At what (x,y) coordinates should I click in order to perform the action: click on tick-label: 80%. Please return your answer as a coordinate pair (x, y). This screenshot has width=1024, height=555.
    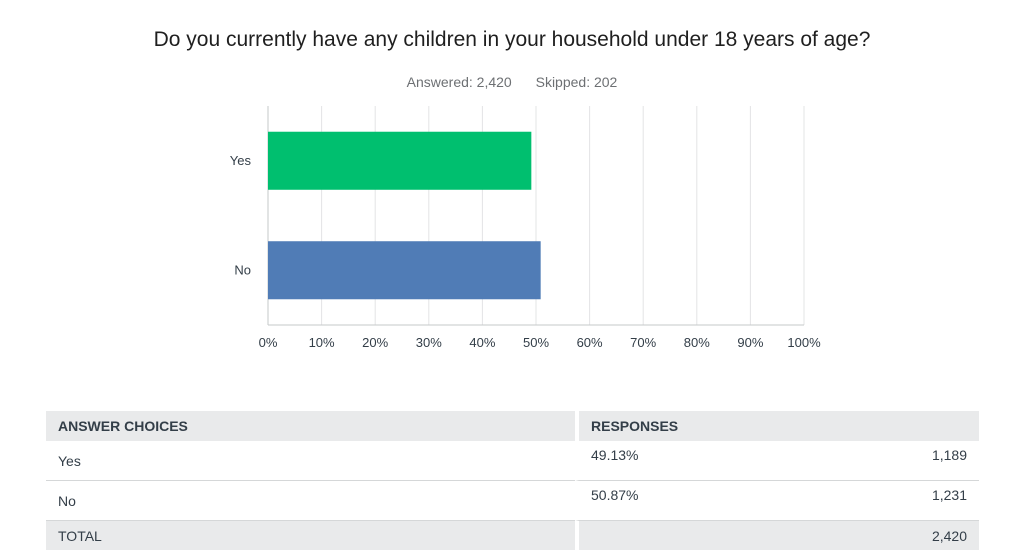
    Looking at the image, I should click on (697, 342).